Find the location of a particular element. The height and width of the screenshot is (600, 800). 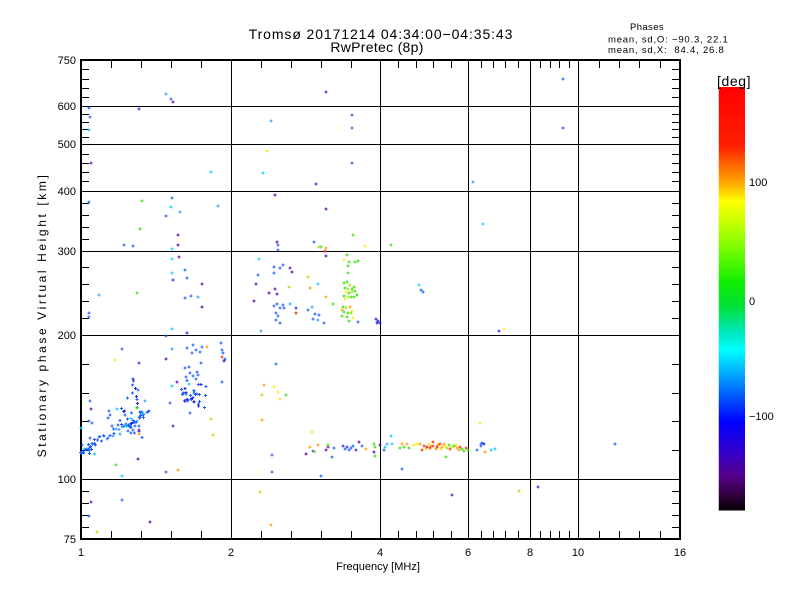

svg-text: 400 is located at coordinates (67, 192).